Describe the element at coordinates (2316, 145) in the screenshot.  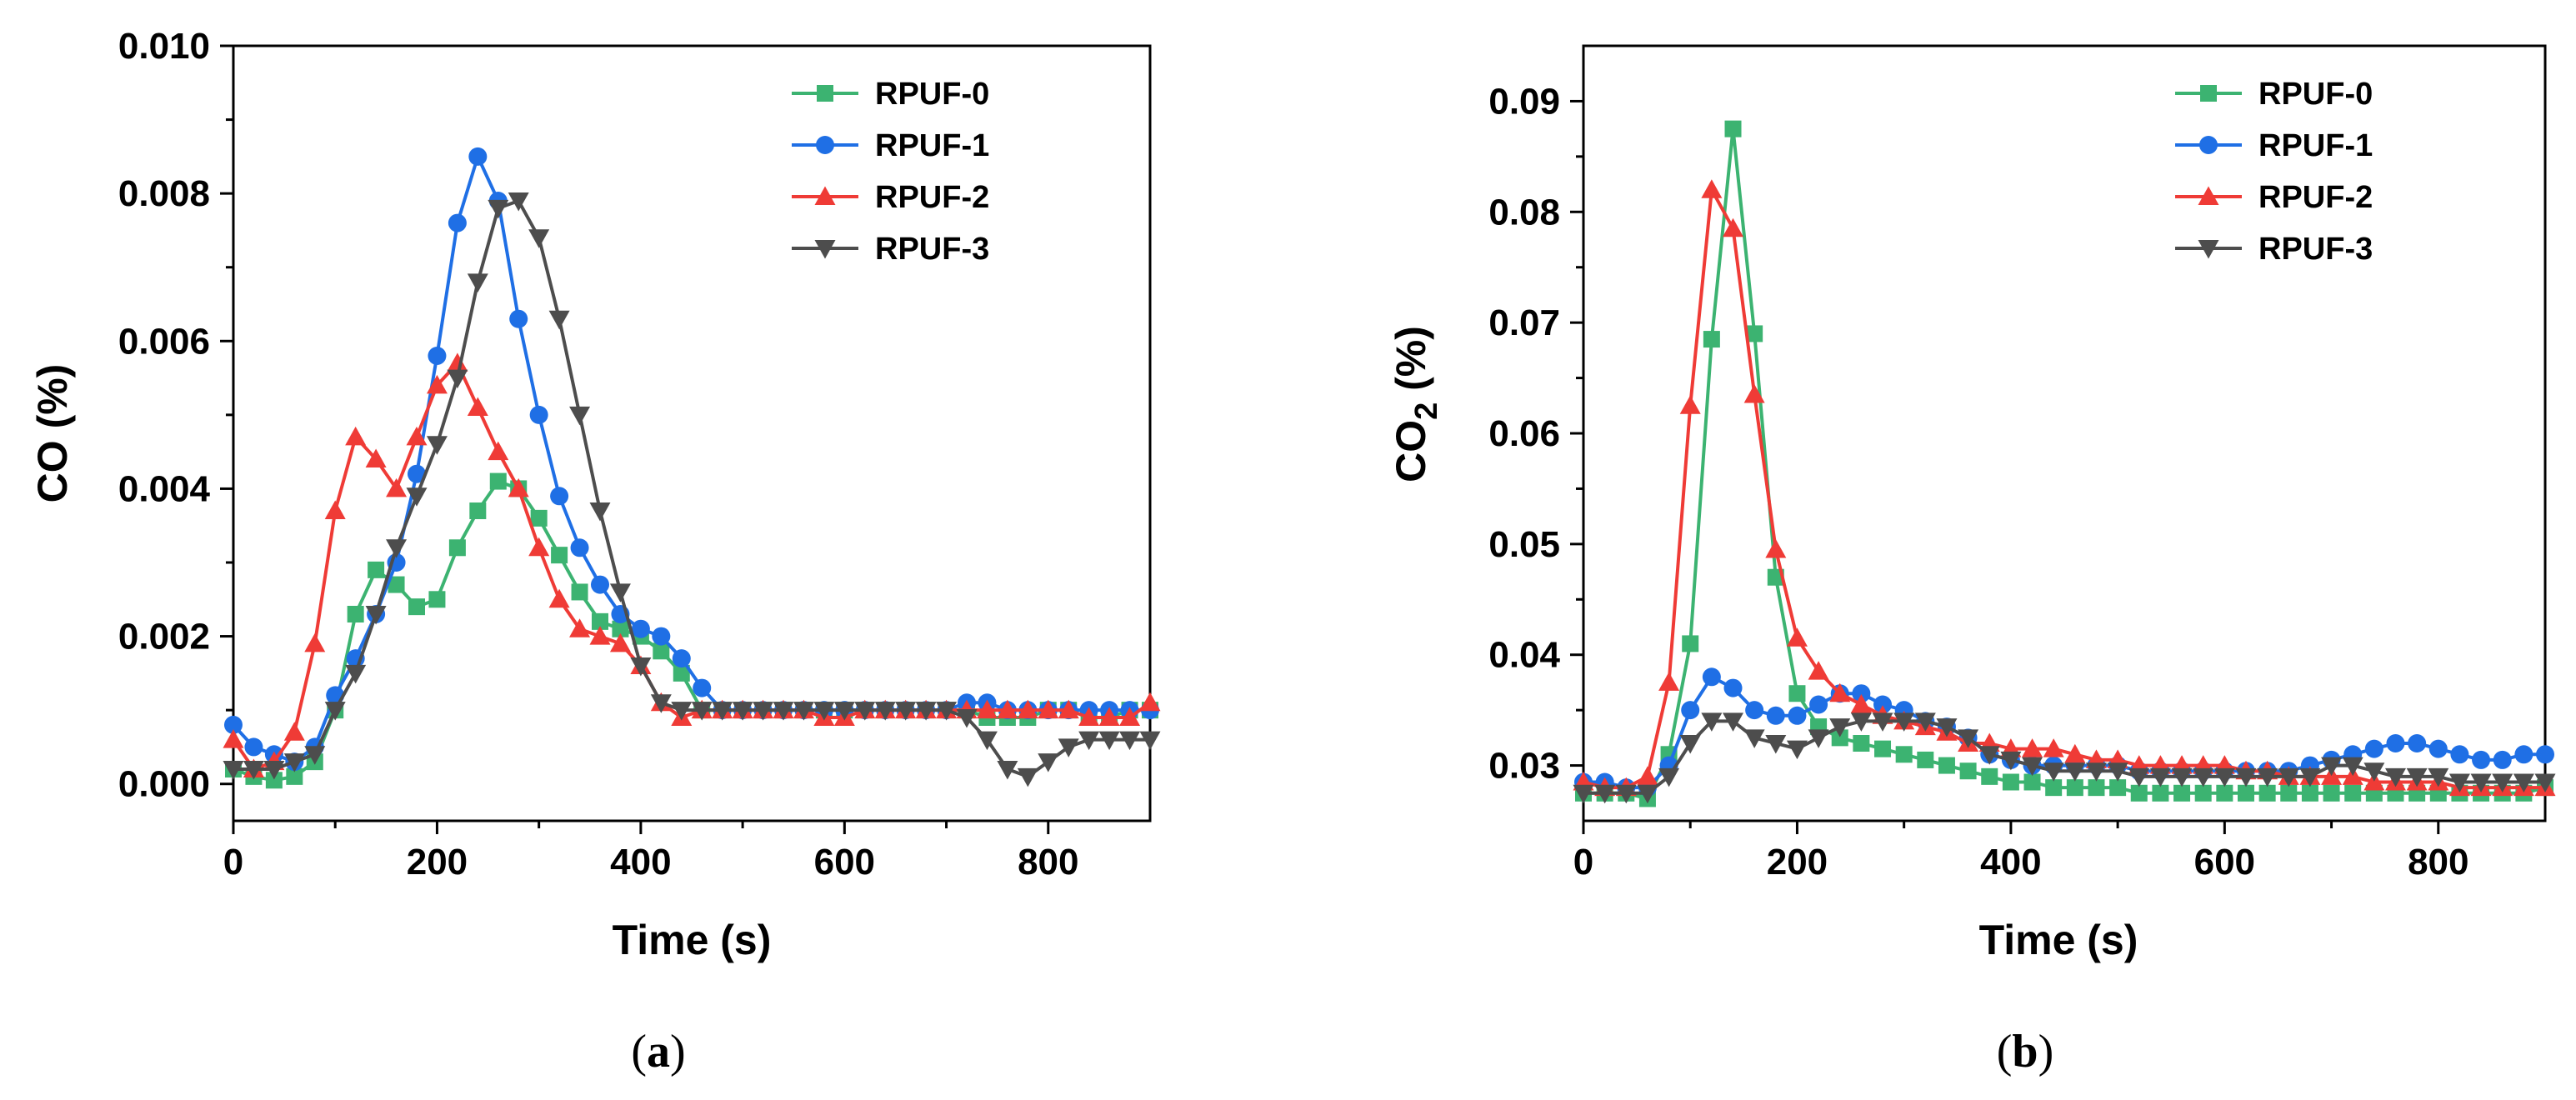
I see `legend-label: RPUF-1` at that location.